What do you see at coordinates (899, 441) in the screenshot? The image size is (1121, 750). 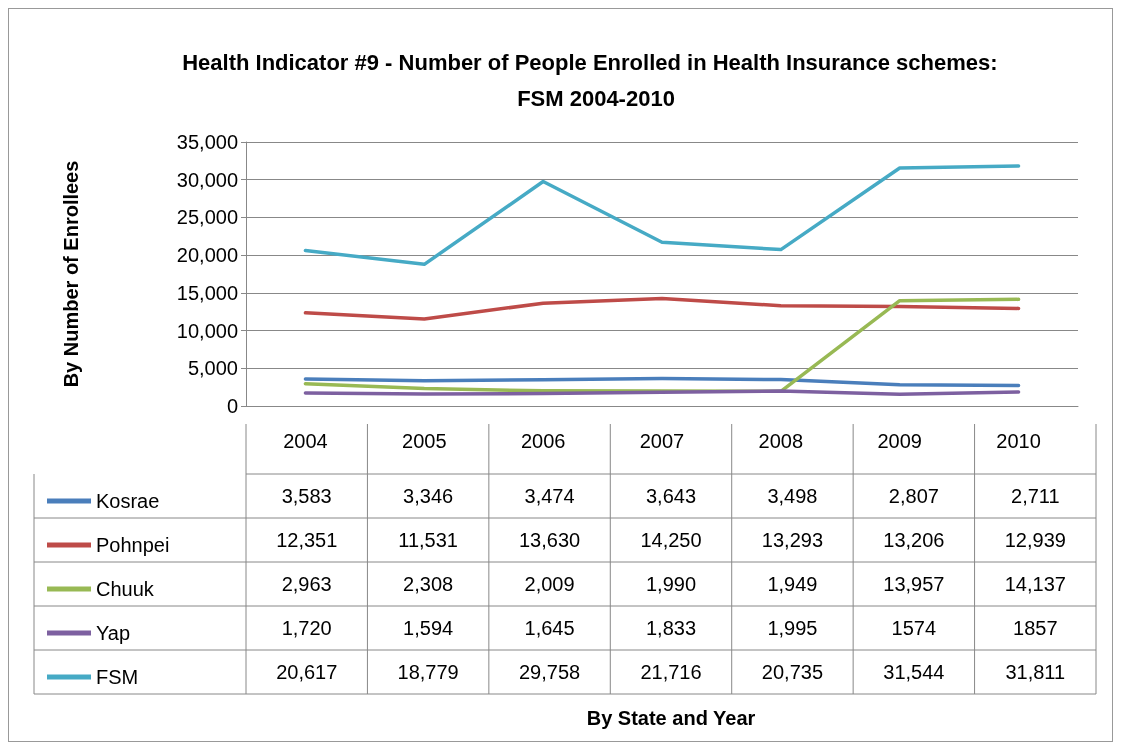 I see `x-tick-label: 2009` at bounding box center [899, 441].